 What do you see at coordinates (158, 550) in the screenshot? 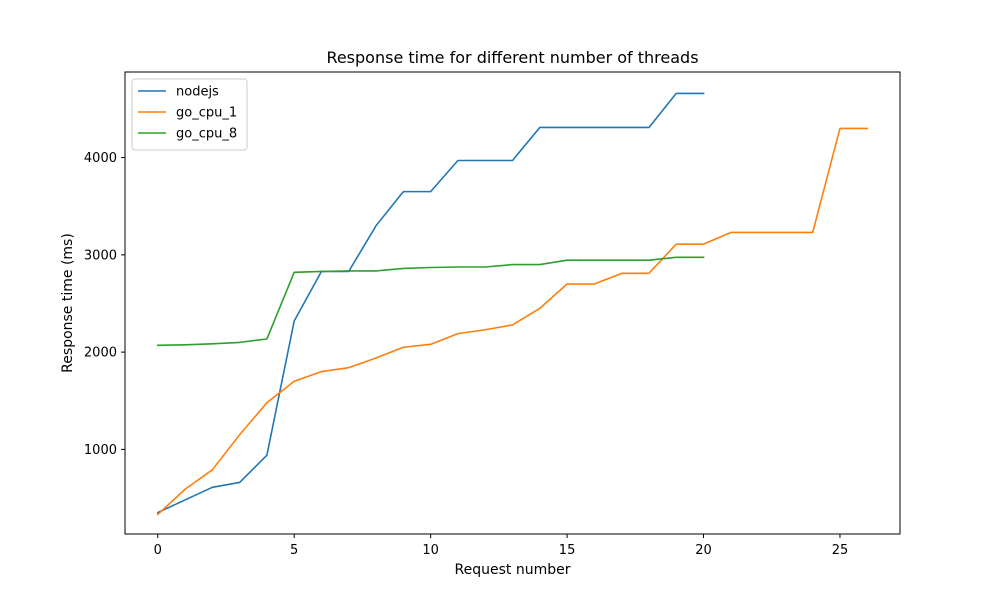
I see `x-tick-label: 0` at bounding box center [158, 550].